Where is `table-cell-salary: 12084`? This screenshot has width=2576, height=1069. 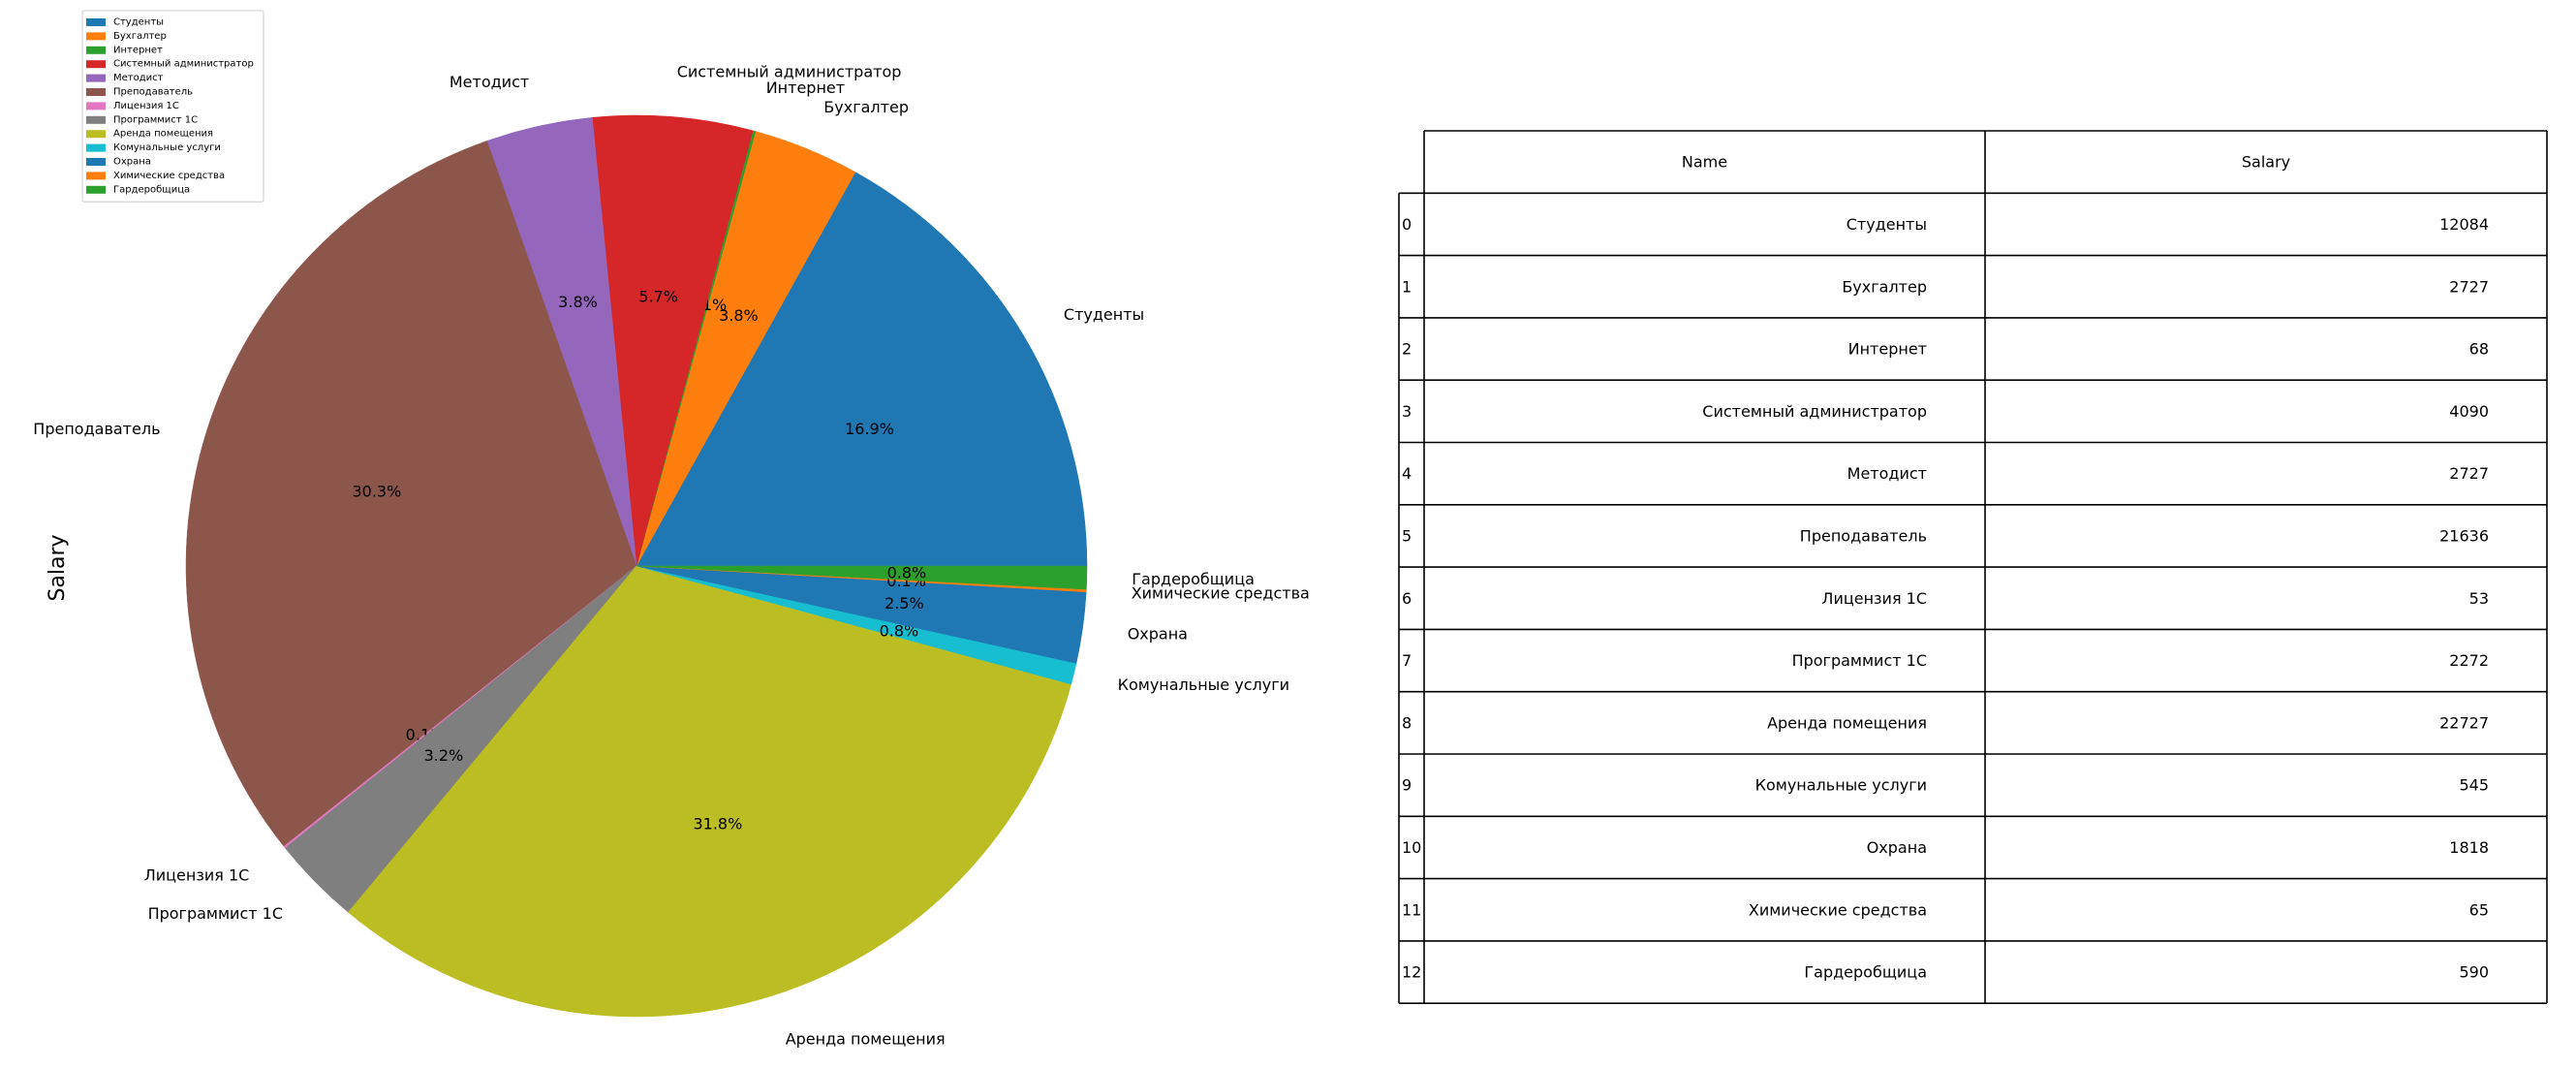 table-cell-salary: 12084 is located at coordinates (2464, 224).